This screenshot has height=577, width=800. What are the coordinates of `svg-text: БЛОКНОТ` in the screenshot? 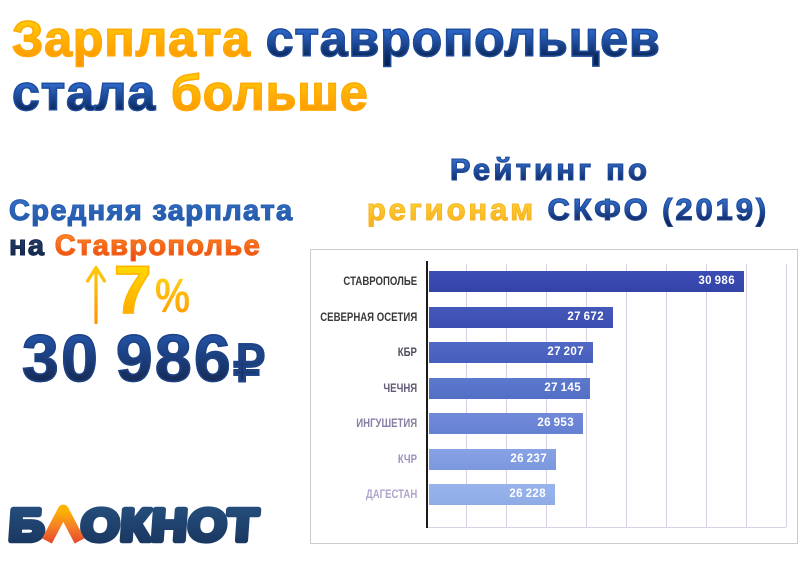 It's located at (133, 526).